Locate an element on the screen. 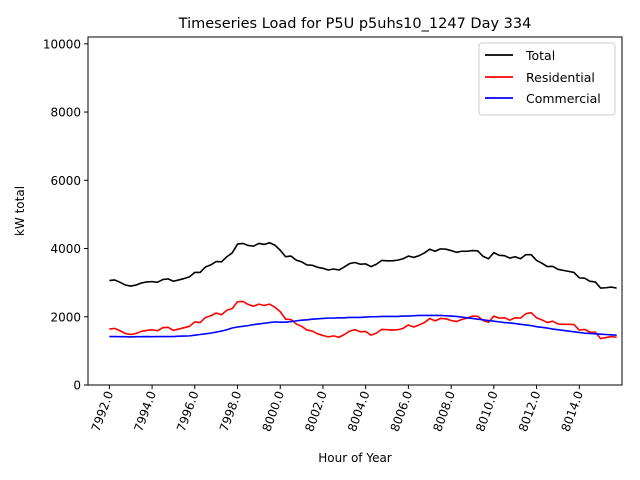  x-tick-label: 8002.0 is located at coordinates (316, 411).